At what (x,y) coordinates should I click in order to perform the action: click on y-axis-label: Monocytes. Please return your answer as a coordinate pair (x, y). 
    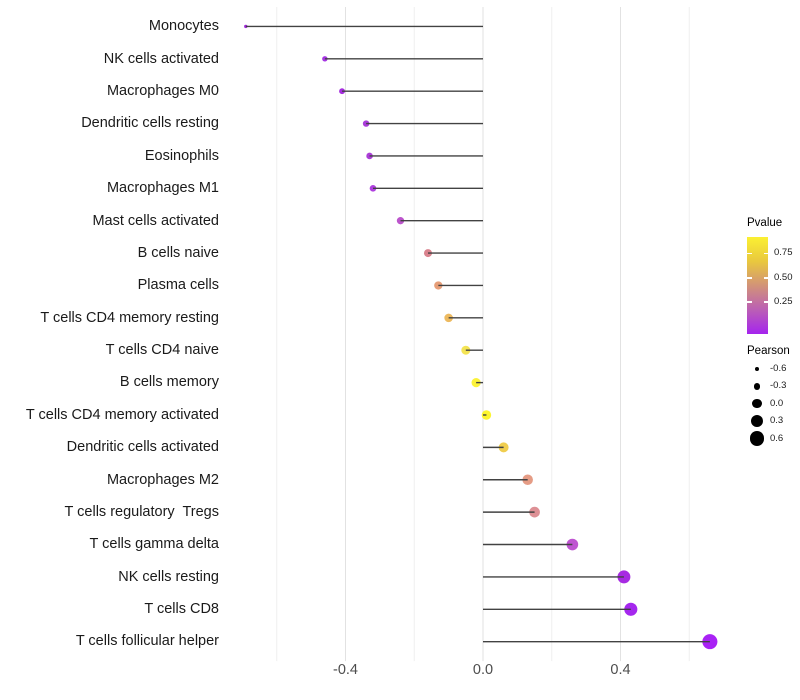
    Looking at the image, I should click on (183, 26).